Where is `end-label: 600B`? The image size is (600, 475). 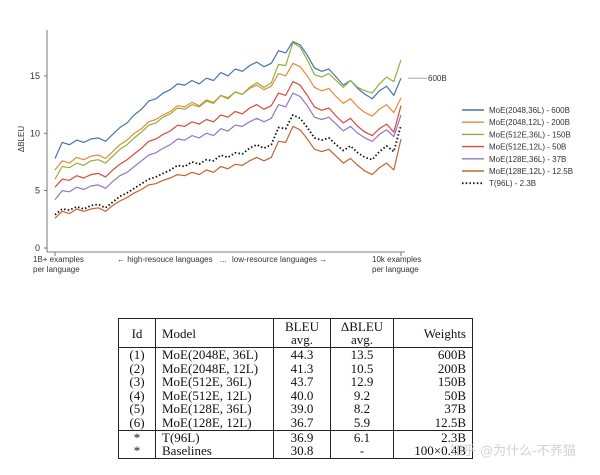
end-label: 600B is located at coordinates (437, 78).